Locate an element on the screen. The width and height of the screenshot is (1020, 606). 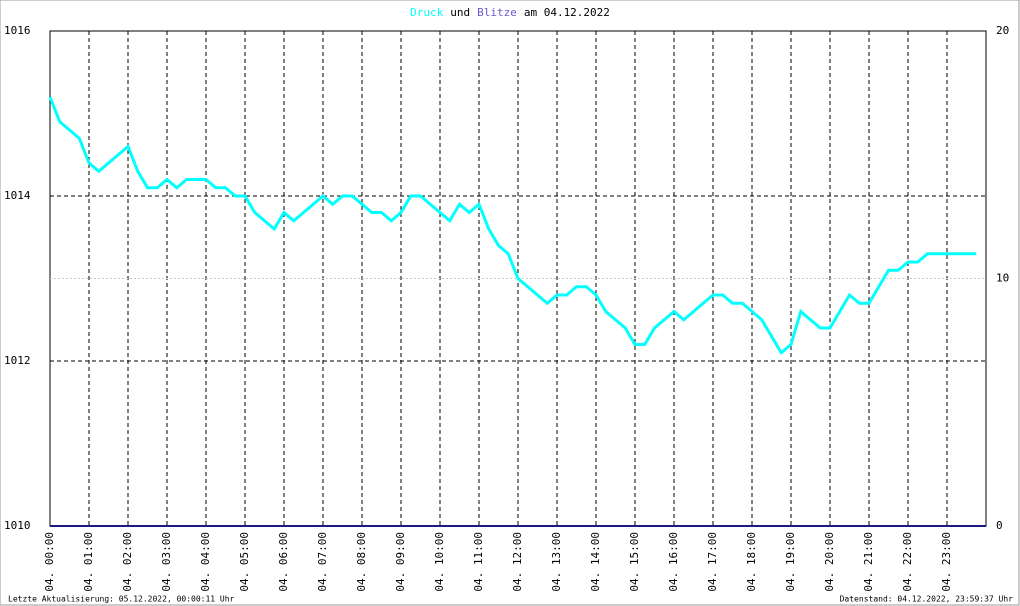
title-part: am 04.12.2022 is located at coordinates (567, 12).